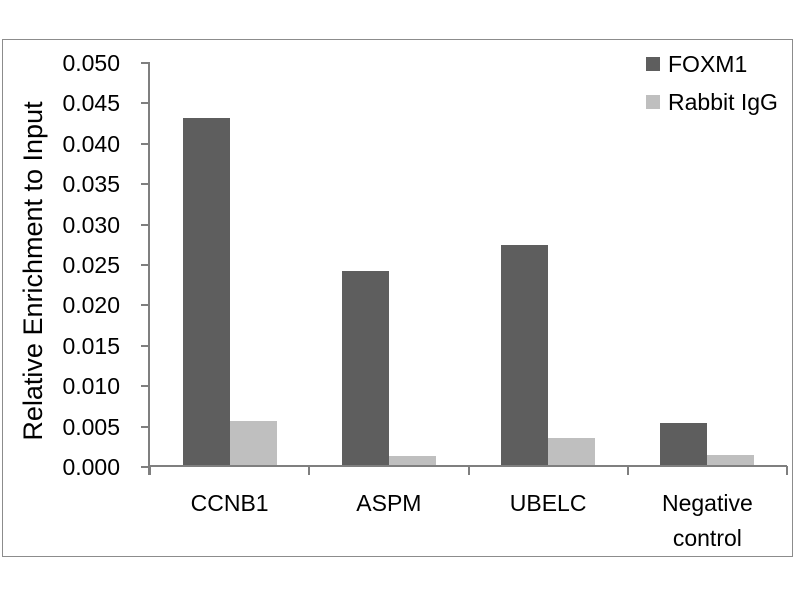 This screenshot has height=600, width=800. What do you see at coordinates (253, 443) in the screenshot?
I see `bar-rabbit-igg-ccnb1` at bounding box center [253, 443].